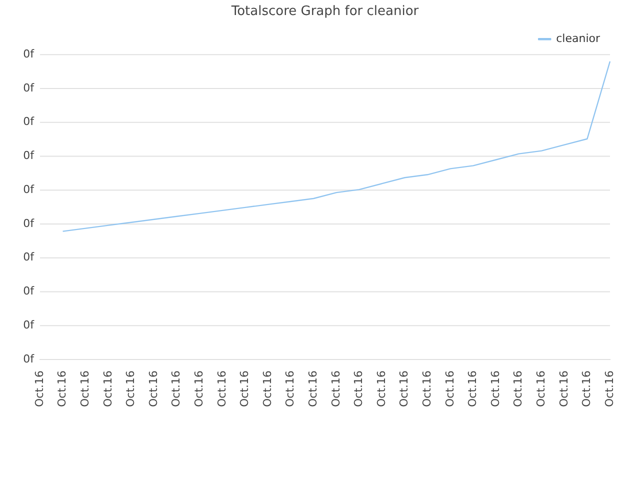  What do you see at coordinates (325, 12) in the screenshot?
I see `chart-title: Totalscore Graph for cleanior` at bounding box center [325, 12].